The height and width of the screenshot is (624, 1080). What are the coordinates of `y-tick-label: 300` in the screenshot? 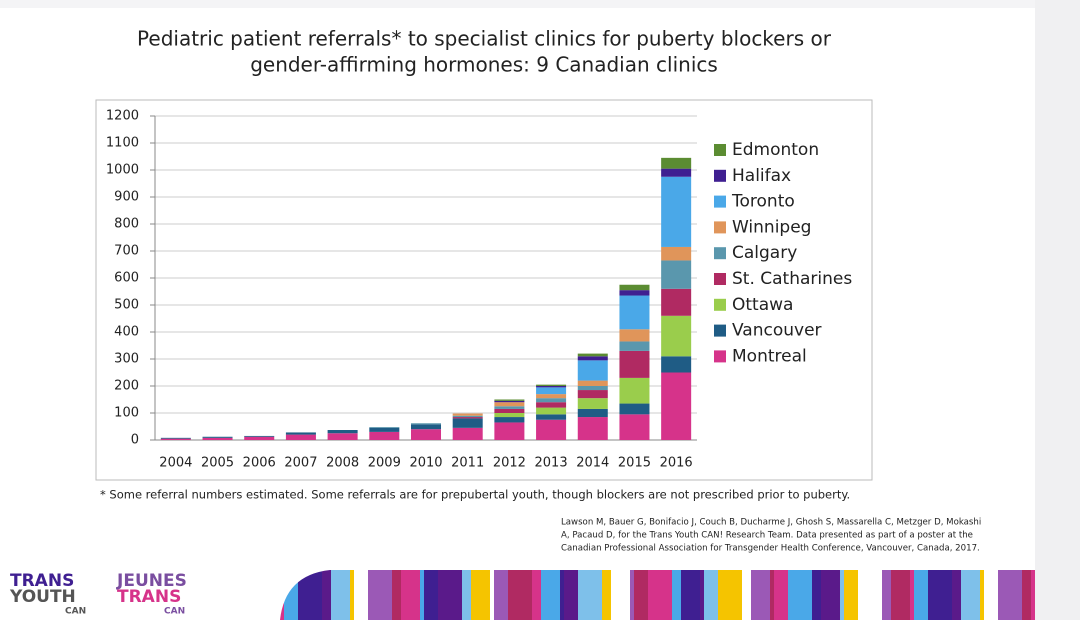 It's located at (126, 359).